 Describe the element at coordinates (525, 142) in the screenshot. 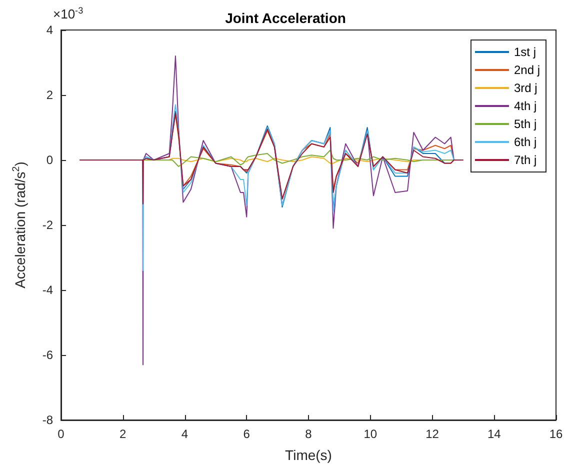

I see `legend-label: 6th j` at that location.